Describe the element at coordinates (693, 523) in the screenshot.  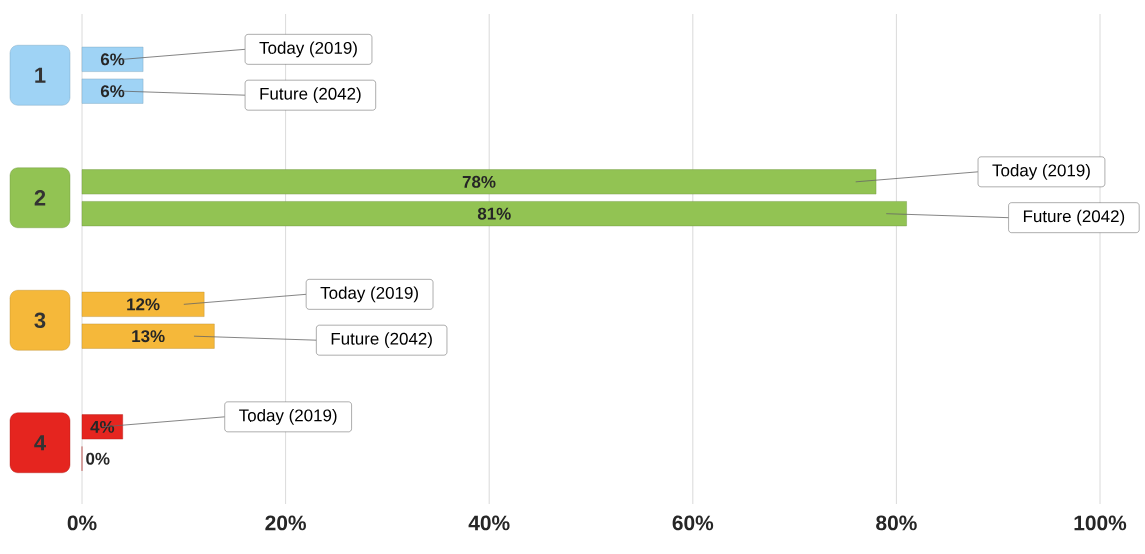
I see `x-tick-label: 60%` at that location.